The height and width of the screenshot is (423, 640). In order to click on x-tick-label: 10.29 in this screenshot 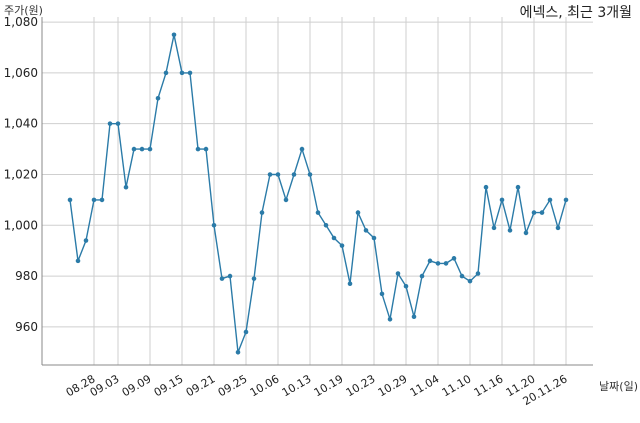, I will do `click(393, 385)`.